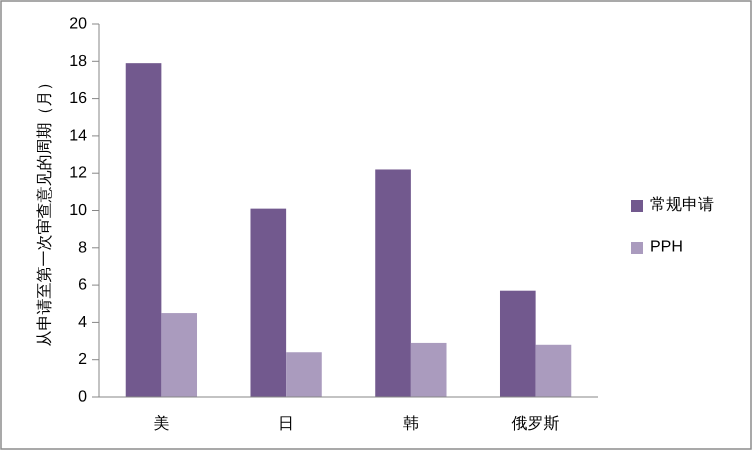 The height and width of the screenshot is (451, 753). What do you see at coordinates (78, 61) in the screenshot?
I see `y-tick-label: 18` at bounding box center [78, 61].